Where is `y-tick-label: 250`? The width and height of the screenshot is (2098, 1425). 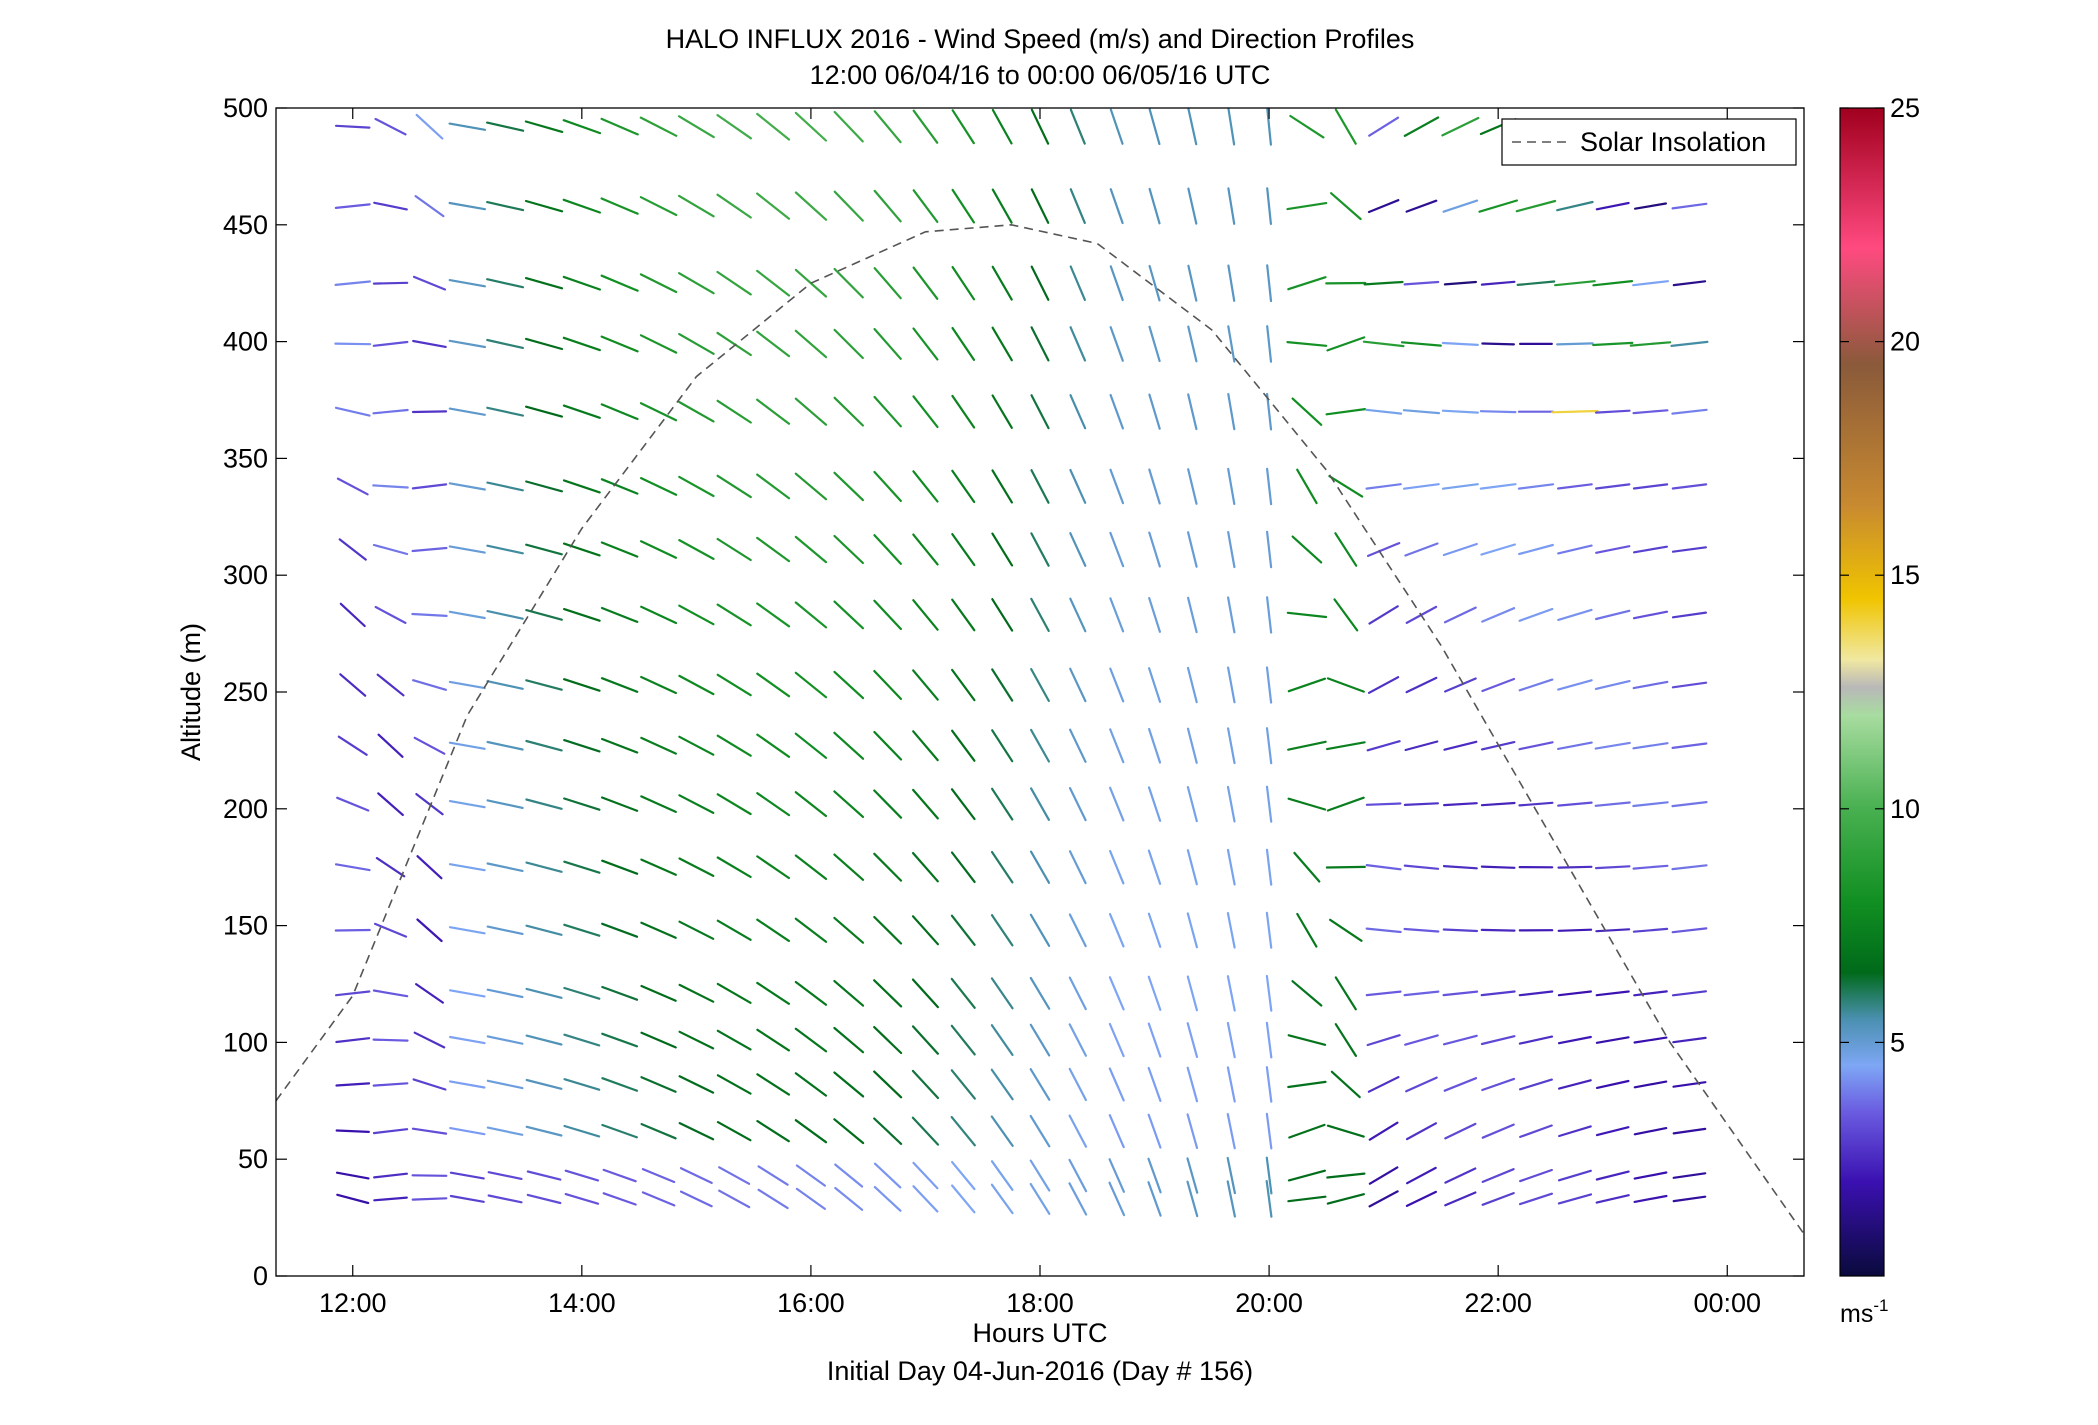 y-tick-label: 250 is located at coordinates (245, 692).